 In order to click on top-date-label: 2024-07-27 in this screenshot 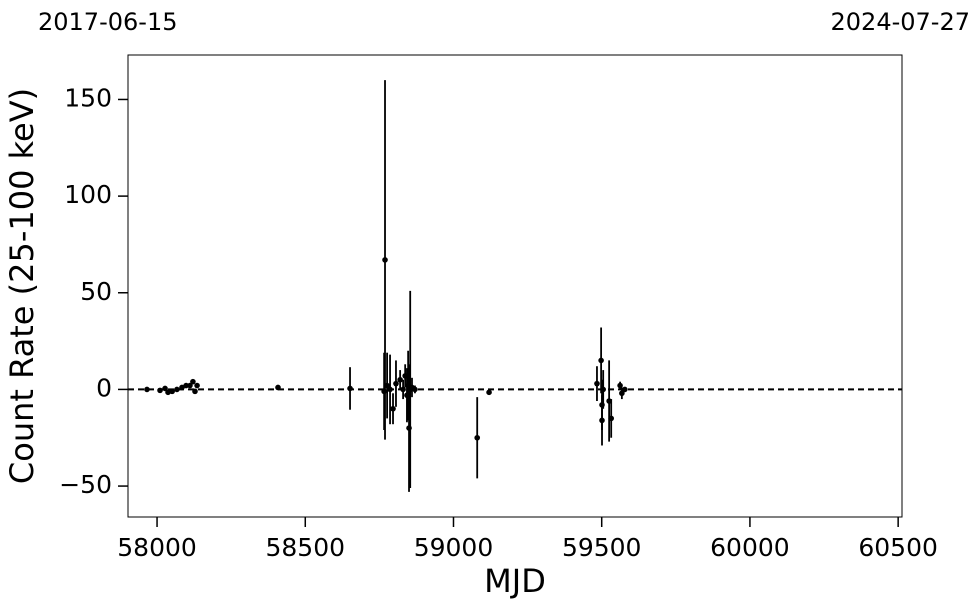, I will do `click(900, 22)`.